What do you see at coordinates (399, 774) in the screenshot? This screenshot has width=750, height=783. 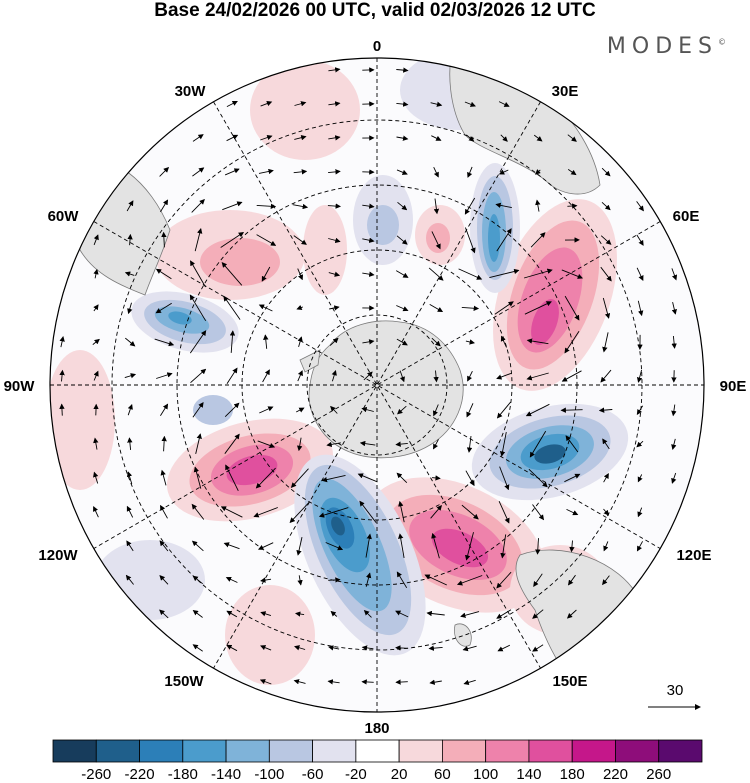 I see `colorbar-tick-label: 20` at bounding box center [399, 774].